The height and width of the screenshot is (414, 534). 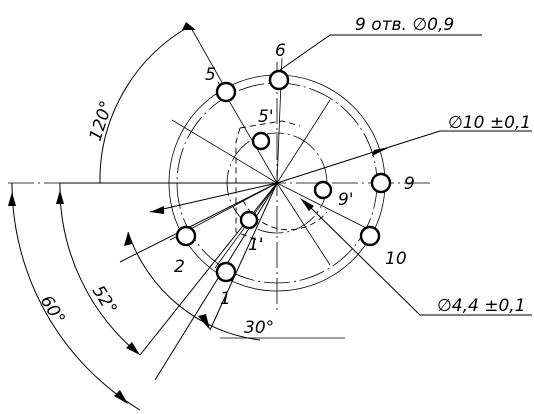 What do you see at coordinates (266, 117) in the screenshot?
I see `label-hole-5-prime: 5'` at bounding box center [266, 117].